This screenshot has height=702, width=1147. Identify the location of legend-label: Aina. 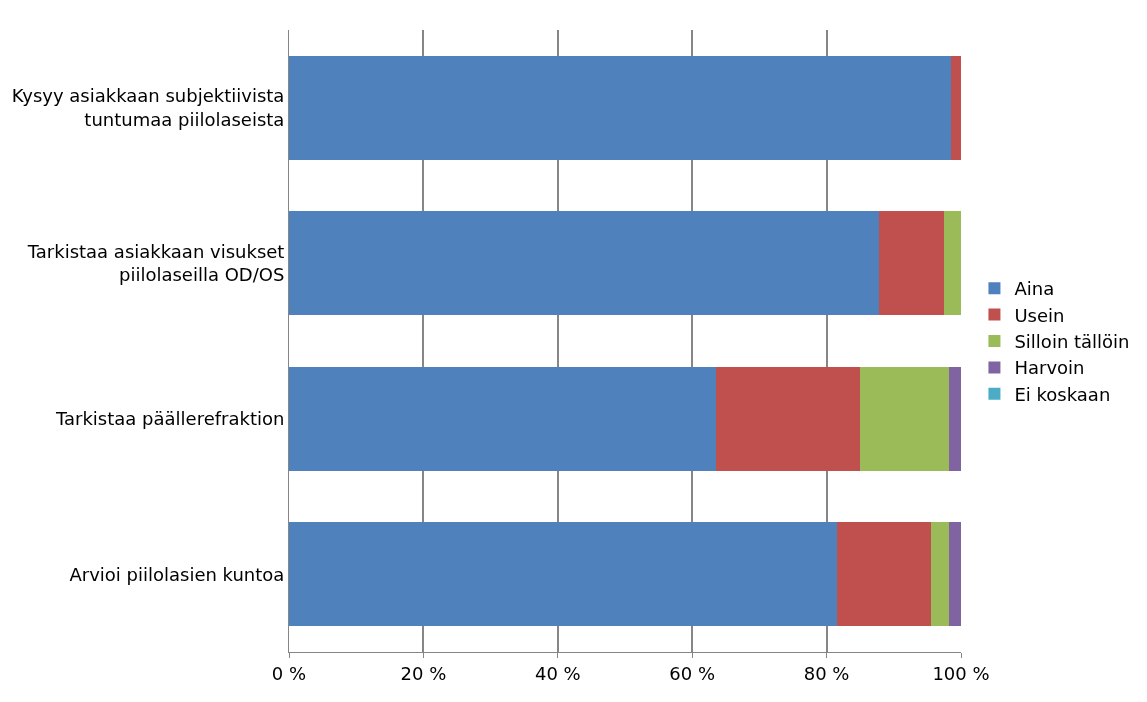
(1034, 289).